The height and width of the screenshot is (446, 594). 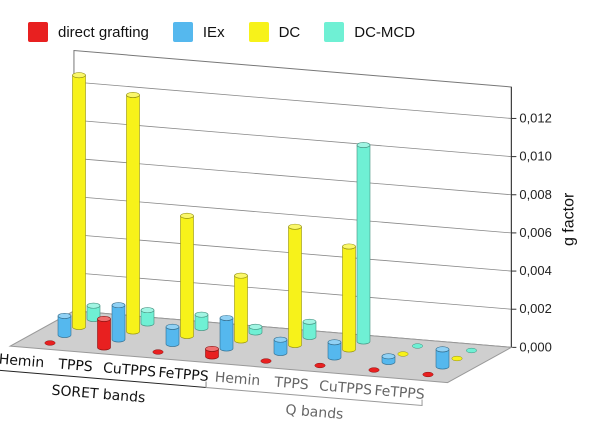 What do you see at coordinates (182, 32) in the screenshot?
I see `legend-swatch-iex` at bounding box center [182, 32].